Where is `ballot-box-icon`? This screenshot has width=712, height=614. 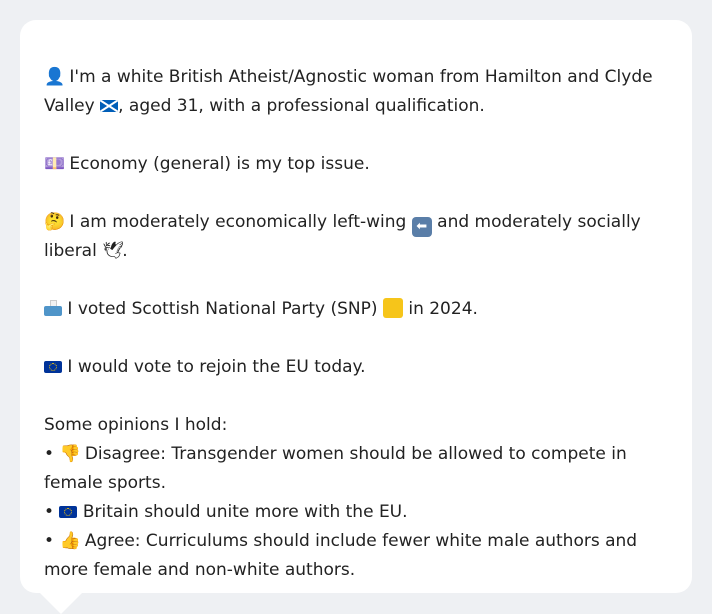 ballot-box-icon is located at coordinates (53, 308).